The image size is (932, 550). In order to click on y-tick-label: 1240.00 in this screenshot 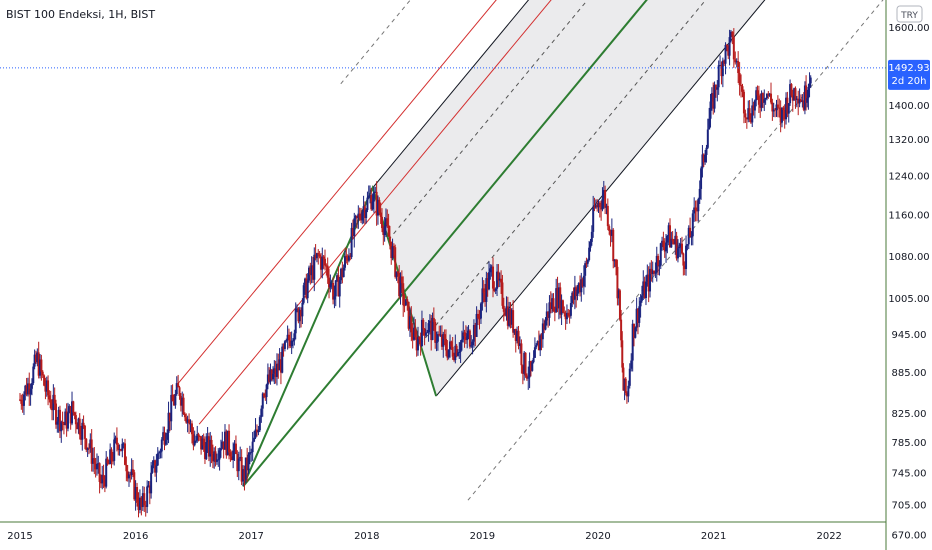, I will do `click(908, 177)`.